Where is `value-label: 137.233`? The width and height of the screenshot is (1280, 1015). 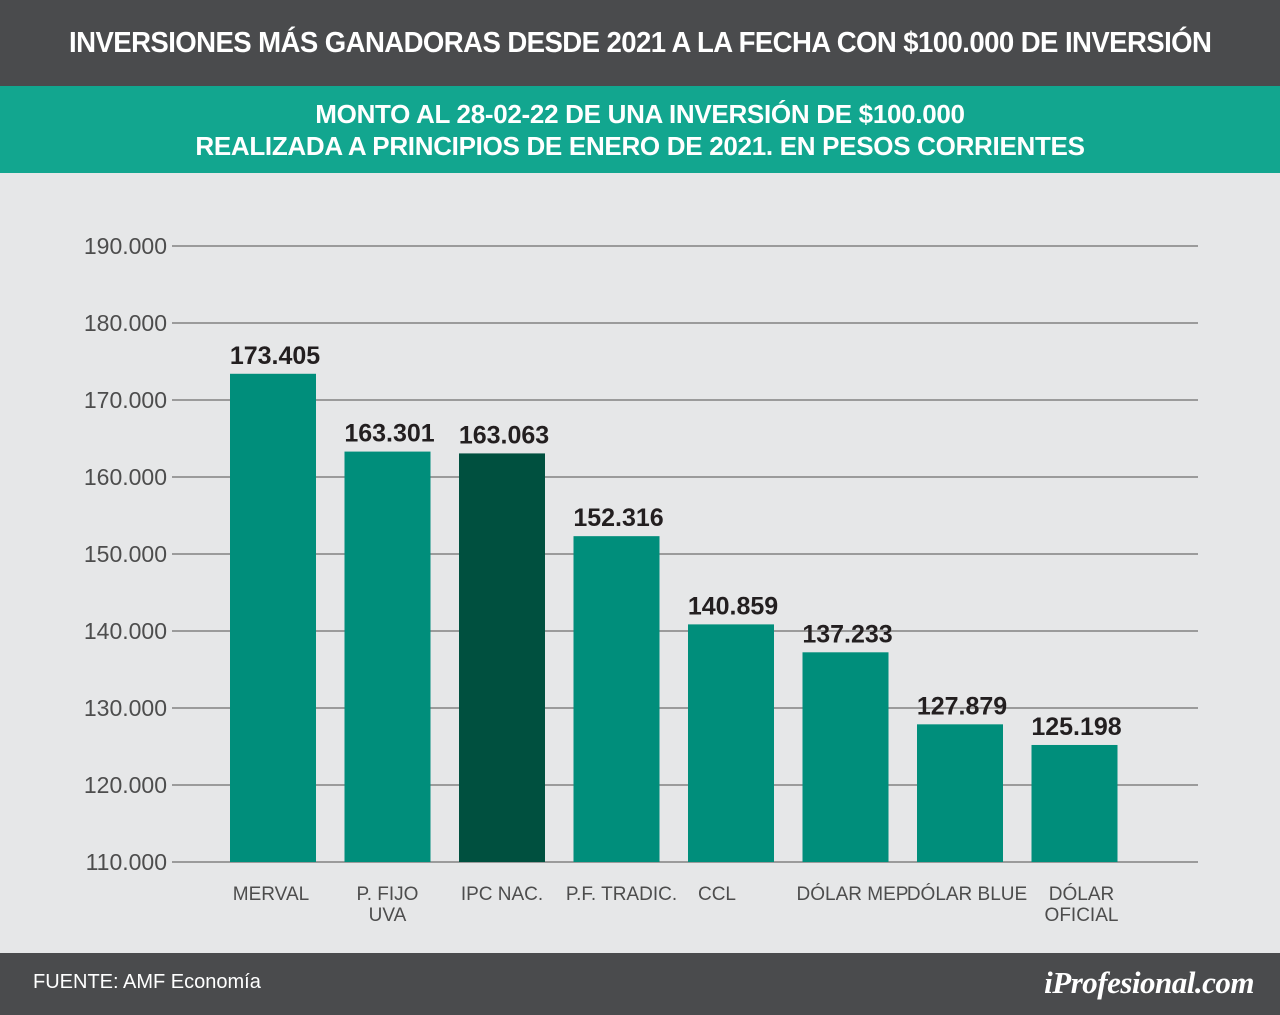 value-label: 137.233 is located at coordinates (847, 634).